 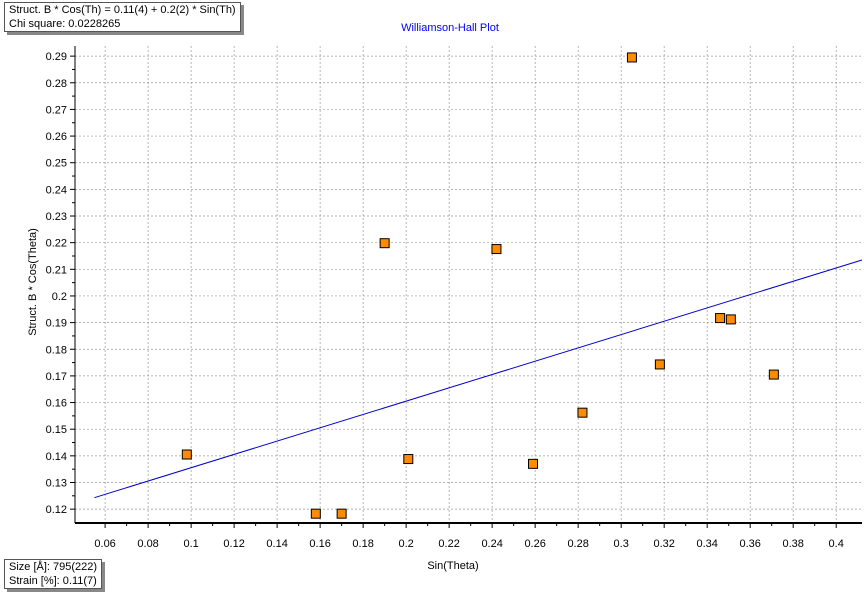 I want to click on y-tick-label: 0.15, so click(x=56, y=430).